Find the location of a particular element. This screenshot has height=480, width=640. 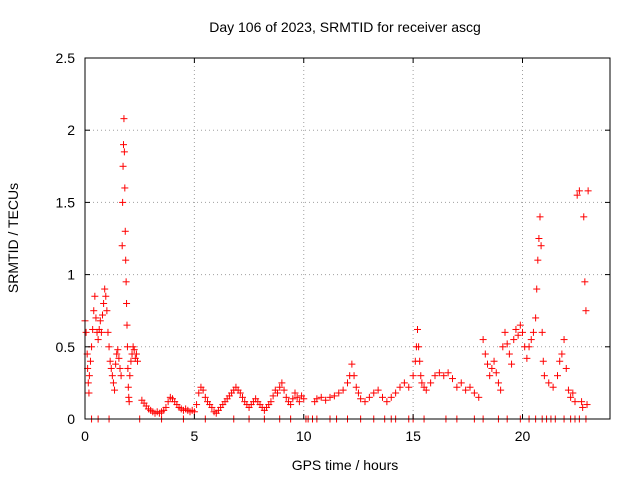

x-tick-label: 15 is located at coordinates (413, 436).